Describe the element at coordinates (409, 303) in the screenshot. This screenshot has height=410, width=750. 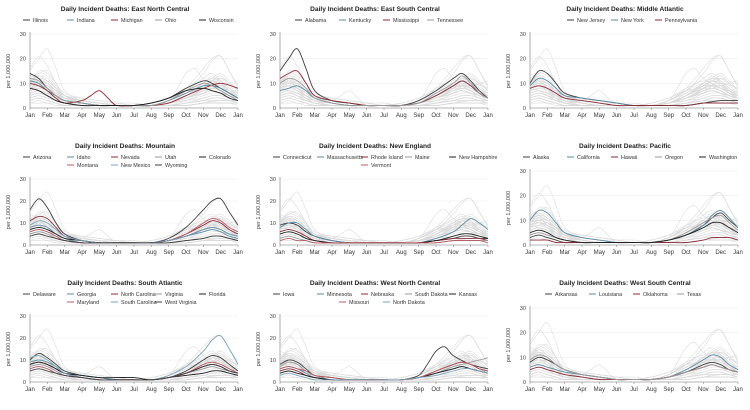
I see `legend-label: North Dakota` at that location.